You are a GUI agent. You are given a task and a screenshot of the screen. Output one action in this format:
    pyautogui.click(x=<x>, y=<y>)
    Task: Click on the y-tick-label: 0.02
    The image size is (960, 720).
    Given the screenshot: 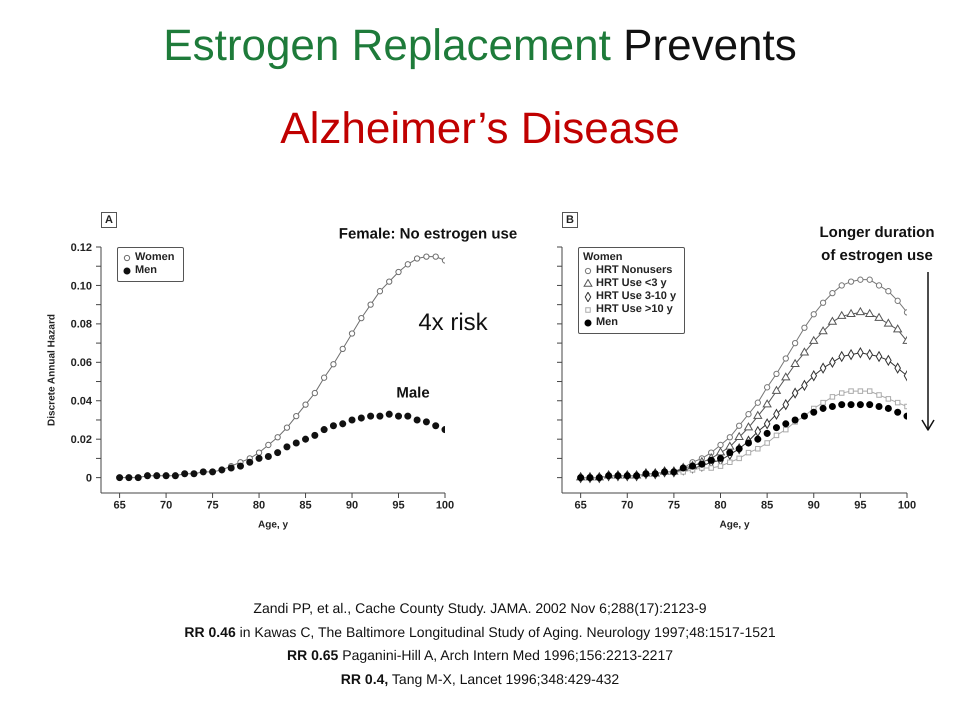 What is the action you would take?
    pyautogui.click(x=81, y=440)
    